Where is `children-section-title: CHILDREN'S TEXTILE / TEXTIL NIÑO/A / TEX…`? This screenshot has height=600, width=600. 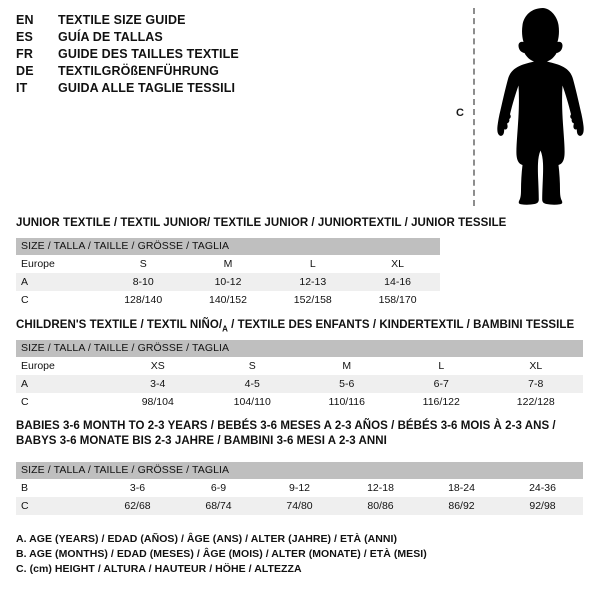
children-section-title: CHILDREN'S TEXTILE / TEXTIL NIÑO/A / TEX… is located at coordinates (295, 327).